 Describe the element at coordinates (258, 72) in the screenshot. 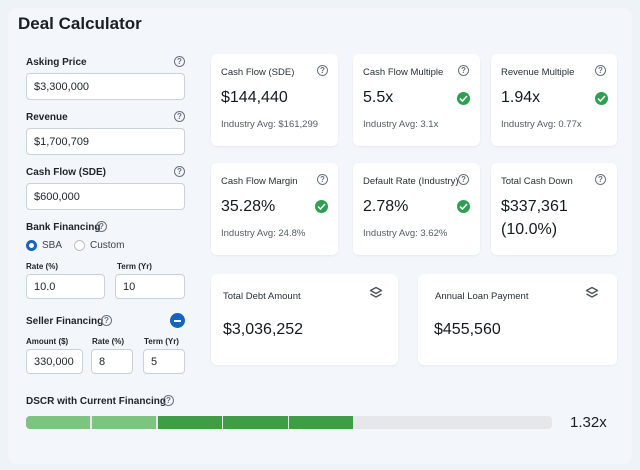

I see `card-title: Cash Flow (SDE)` at that location.